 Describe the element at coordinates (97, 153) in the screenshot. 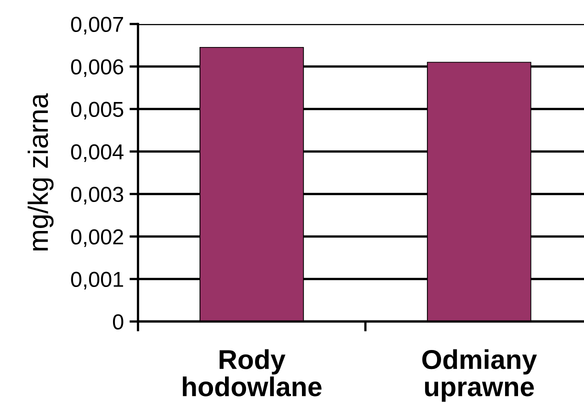

I see `y-tick-label: 0,004` at that location.